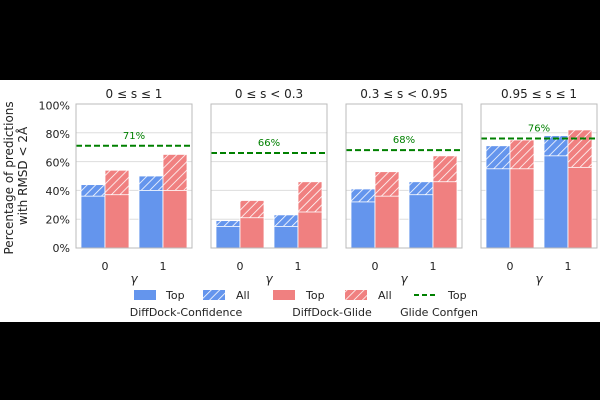  What do you see at coordinates (269, 143) in the screenshot?
I see `reference-label: 66%` at bounding box center [269, 143].